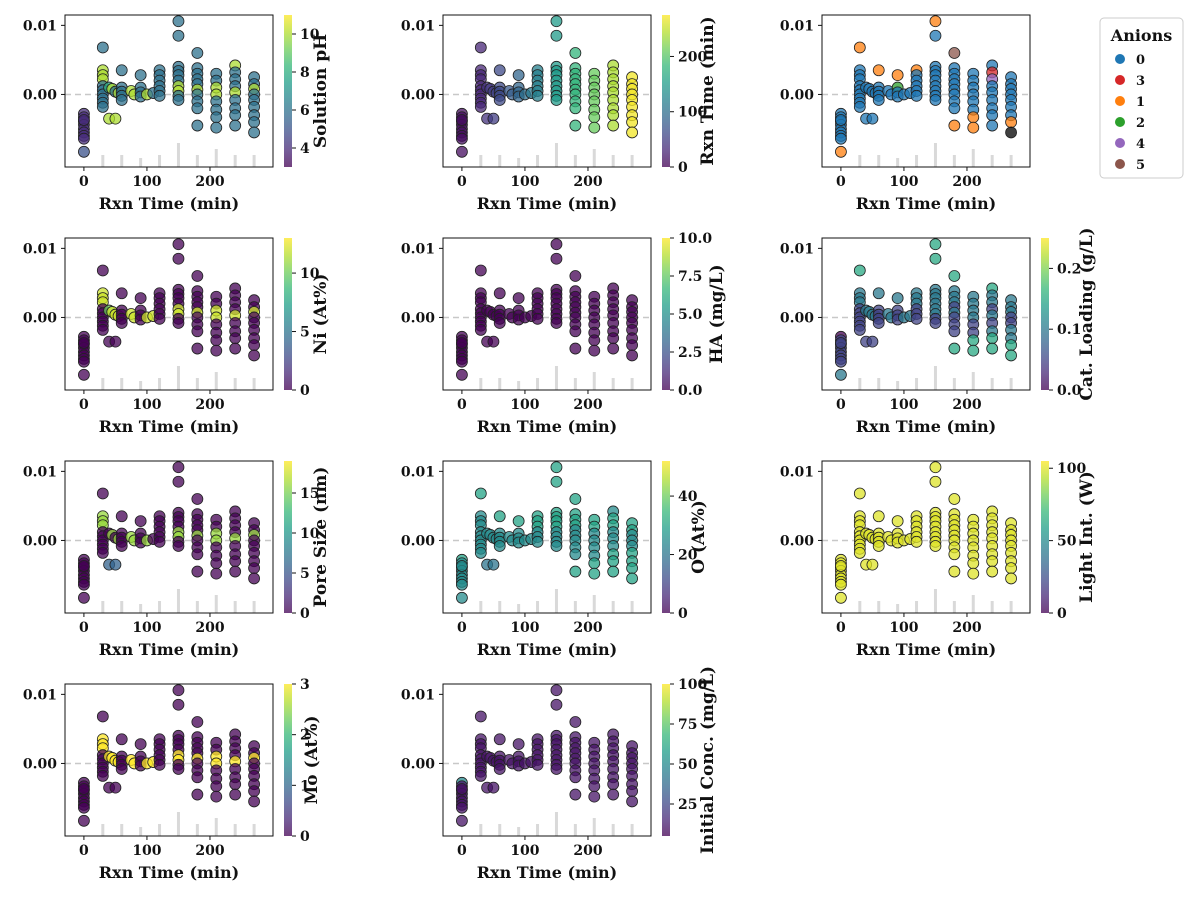 The width and height of the screenshot is (1200, 904). Describe the element at coordinates (1069, 391) in the screenshot. I see `colorbar-tick-label: 0.0` at that location.